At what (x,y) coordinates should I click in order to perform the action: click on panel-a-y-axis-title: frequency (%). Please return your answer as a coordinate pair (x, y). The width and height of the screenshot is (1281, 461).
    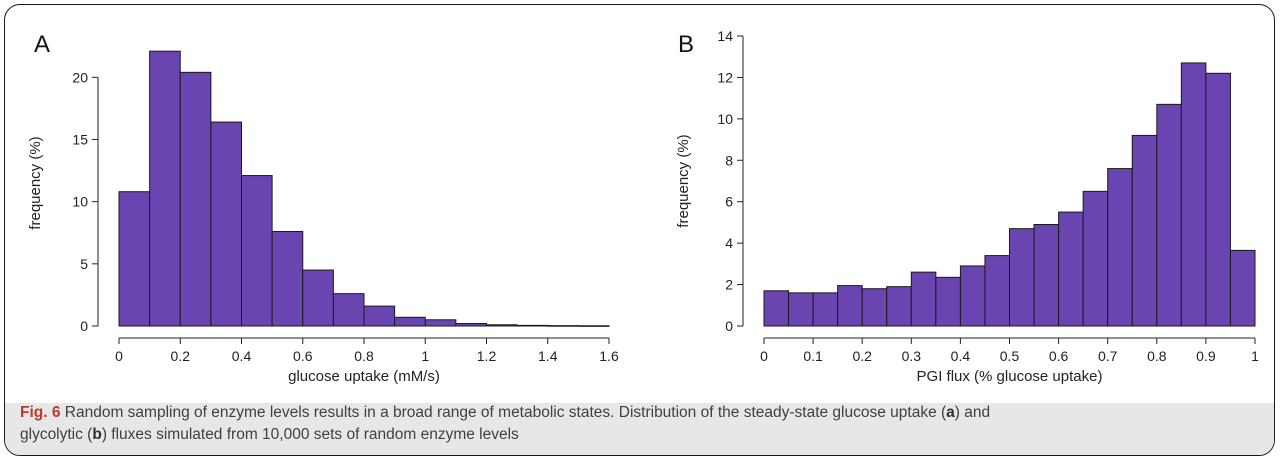
    Looking at the image, I should click on (35, 182).